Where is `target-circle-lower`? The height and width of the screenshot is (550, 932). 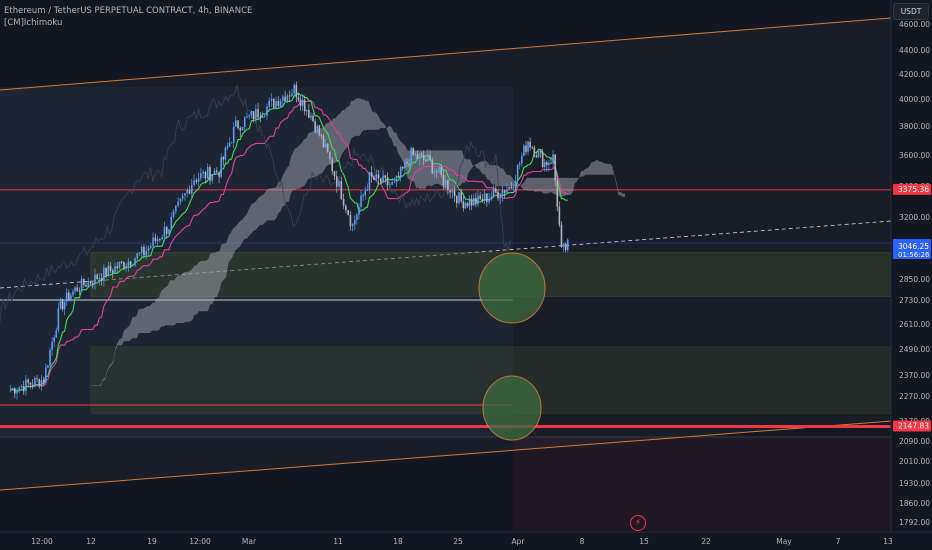 target-circle-lower is located at coordinates (512, 408).